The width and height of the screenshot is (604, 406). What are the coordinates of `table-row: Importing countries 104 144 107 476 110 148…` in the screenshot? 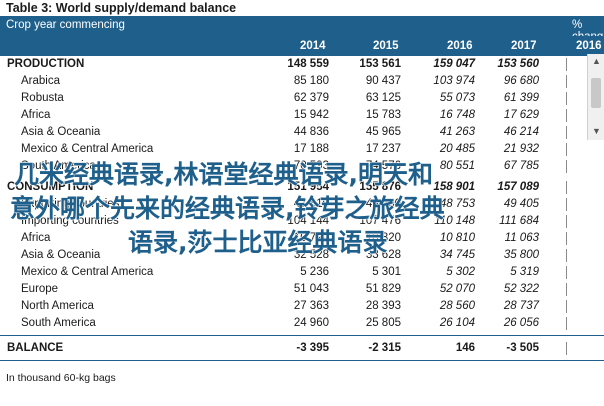 It's located at (302, 221).